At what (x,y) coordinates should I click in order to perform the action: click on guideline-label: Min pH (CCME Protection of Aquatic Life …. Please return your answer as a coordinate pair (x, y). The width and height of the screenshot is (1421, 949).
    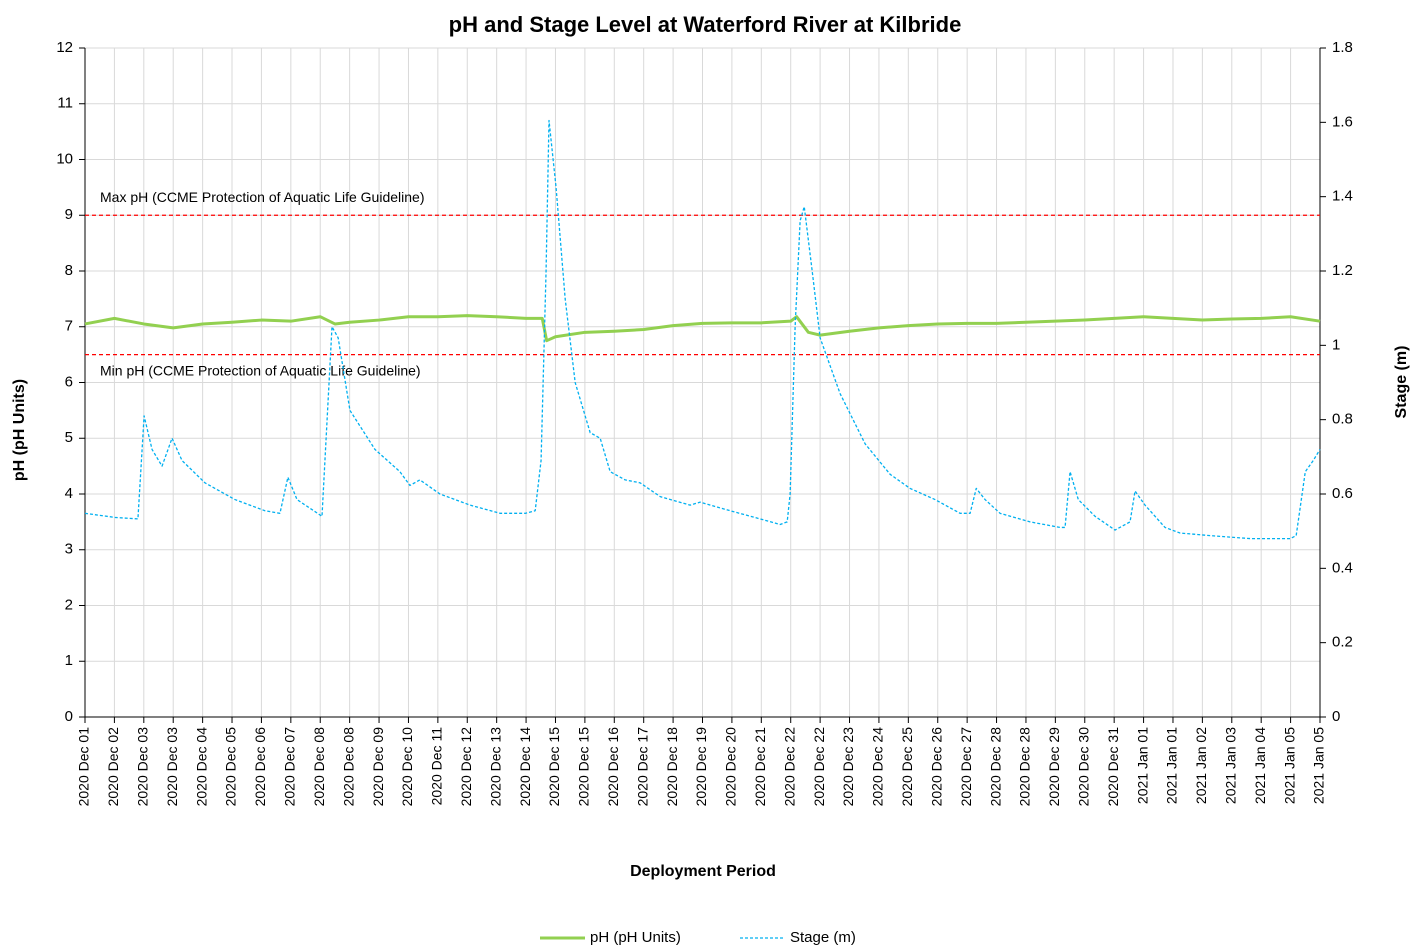
    Looking at the image, I should click on (260, 370).